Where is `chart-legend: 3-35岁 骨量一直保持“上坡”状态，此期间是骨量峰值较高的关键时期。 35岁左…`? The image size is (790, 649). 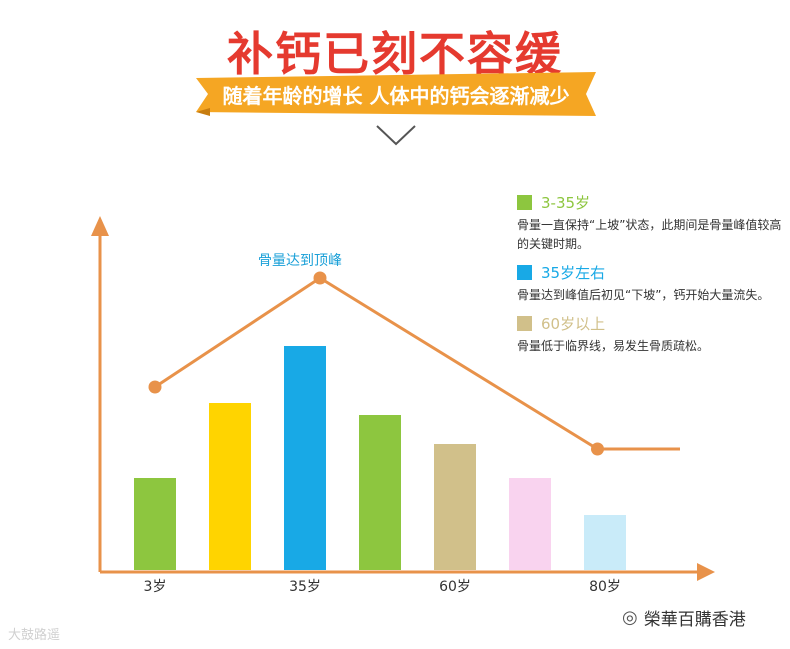 chart-legend: 3-35岁 骨量一直保持“上坡”状态，此期间是骨量峰值较高的关键时期。 35岁左… is located at coordinates (652, 276).